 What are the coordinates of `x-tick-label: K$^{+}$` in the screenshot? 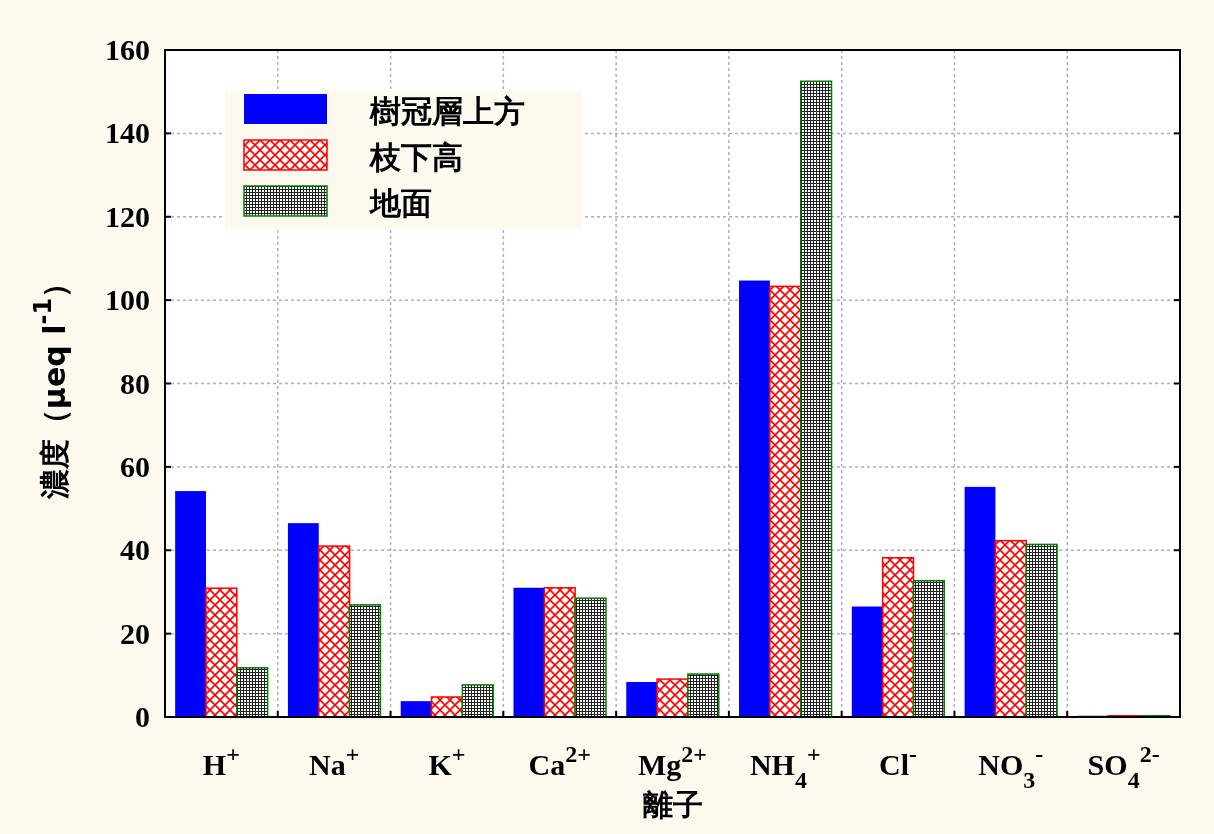 It's located at (447, 761).